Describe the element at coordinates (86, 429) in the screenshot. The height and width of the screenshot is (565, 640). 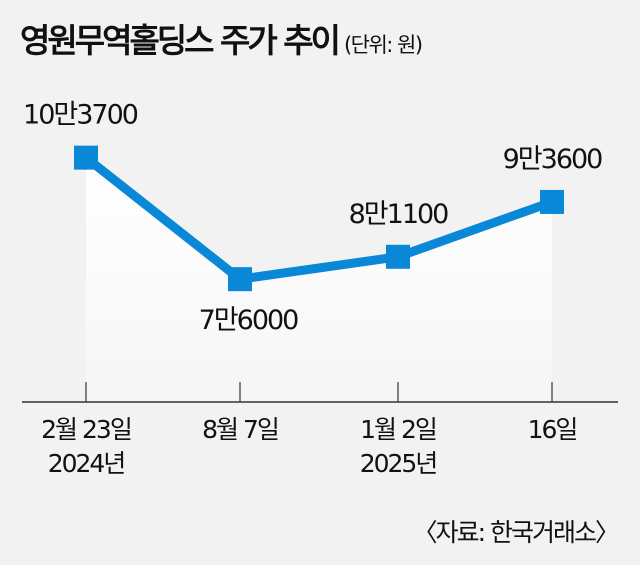
I see `x-tick-label: 2월 23일` at that location.